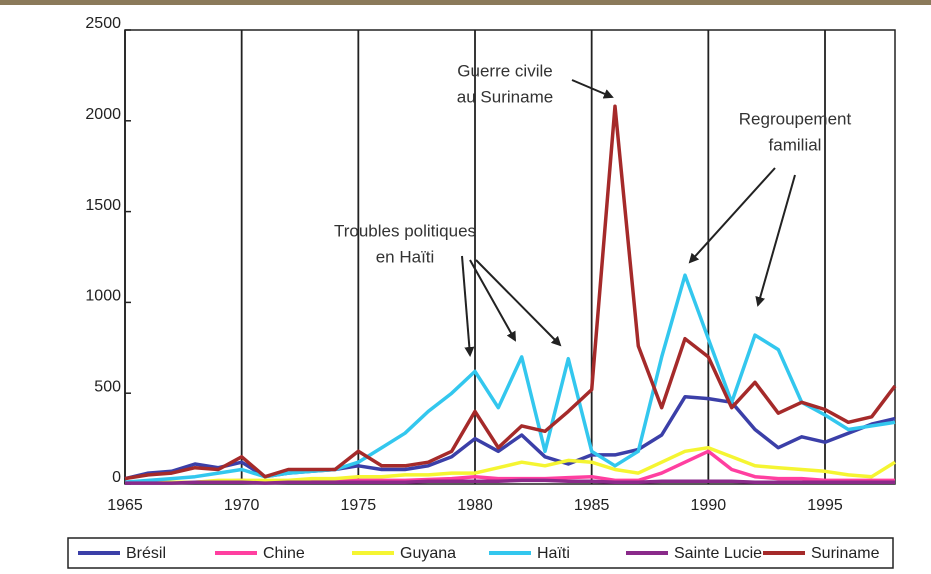 This screenshot has height=574, width=931. I want to click on legend-label: Guyana, so click(428, 553).